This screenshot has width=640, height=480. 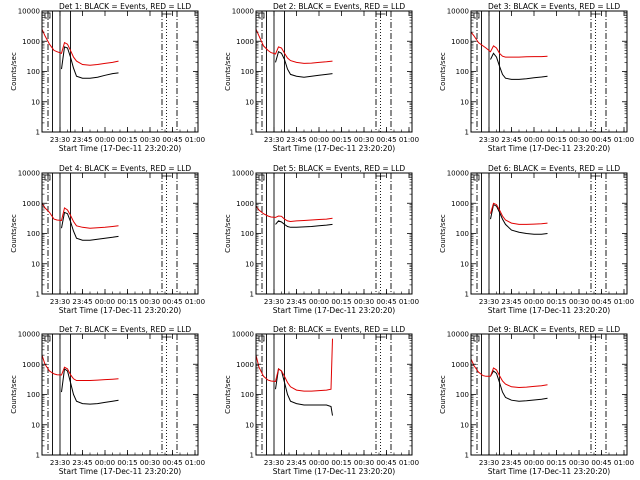 What do you see at coordinates (125, 329) in the screenshot?
I see `panel-title: Det 7: BLACK = Events, RED = LLD` at bounding box center [125, 329].